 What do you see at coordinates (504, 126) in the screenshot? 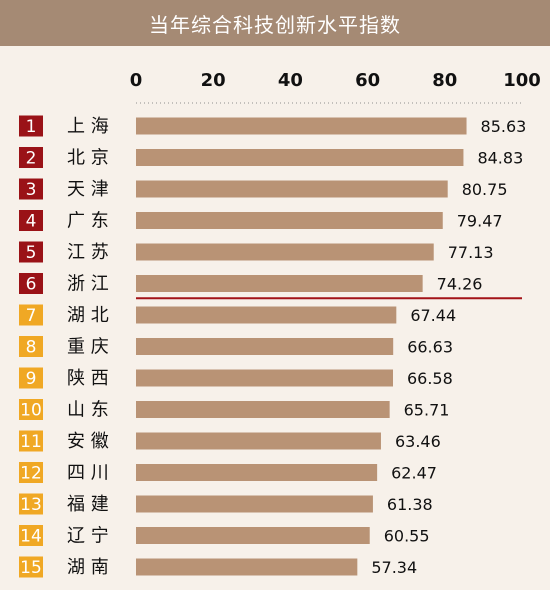
I see `value-label: 85.63` at bounding box center [504, 126].